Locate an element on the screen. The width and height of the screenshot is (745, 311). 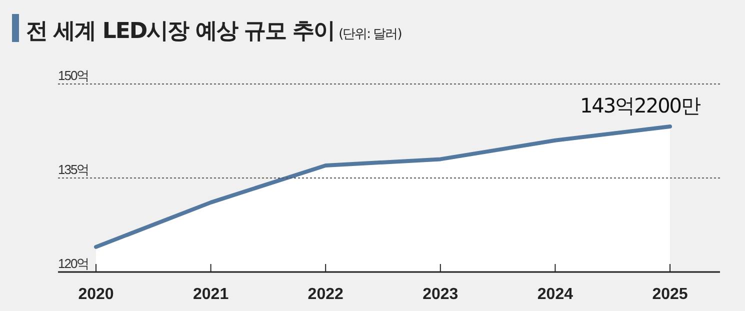
x-tick-label: 2025 is located at coordinates (670, 294).